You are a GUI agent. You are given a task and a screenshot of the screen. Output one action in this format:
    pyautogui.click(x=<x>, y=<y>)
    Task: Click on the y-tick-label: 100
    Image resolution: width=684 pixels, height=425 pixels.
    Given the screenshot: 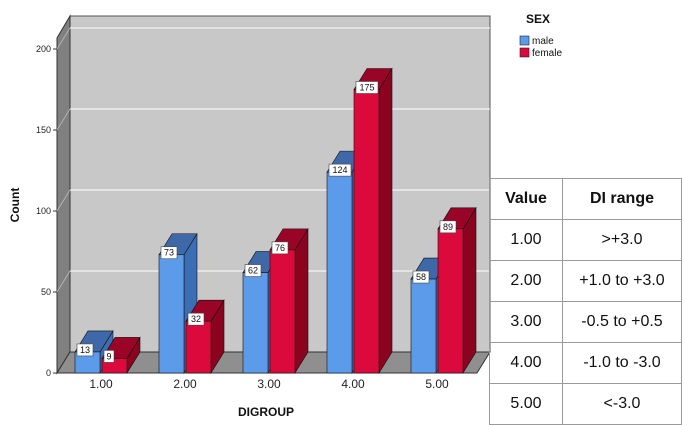 What is the action you would take?
    pyautogui.click(x=43, y=211)
    